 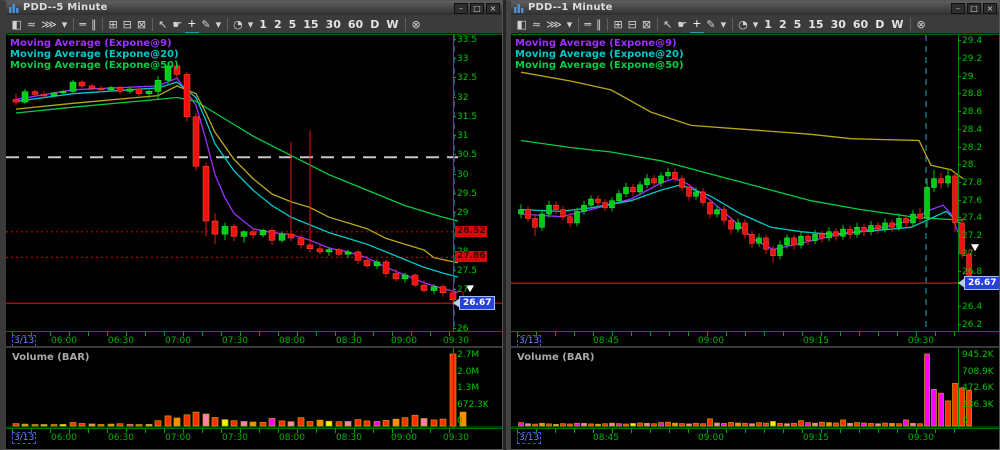 I want to click on time-label: 08:45, so click(x=606, y=438).